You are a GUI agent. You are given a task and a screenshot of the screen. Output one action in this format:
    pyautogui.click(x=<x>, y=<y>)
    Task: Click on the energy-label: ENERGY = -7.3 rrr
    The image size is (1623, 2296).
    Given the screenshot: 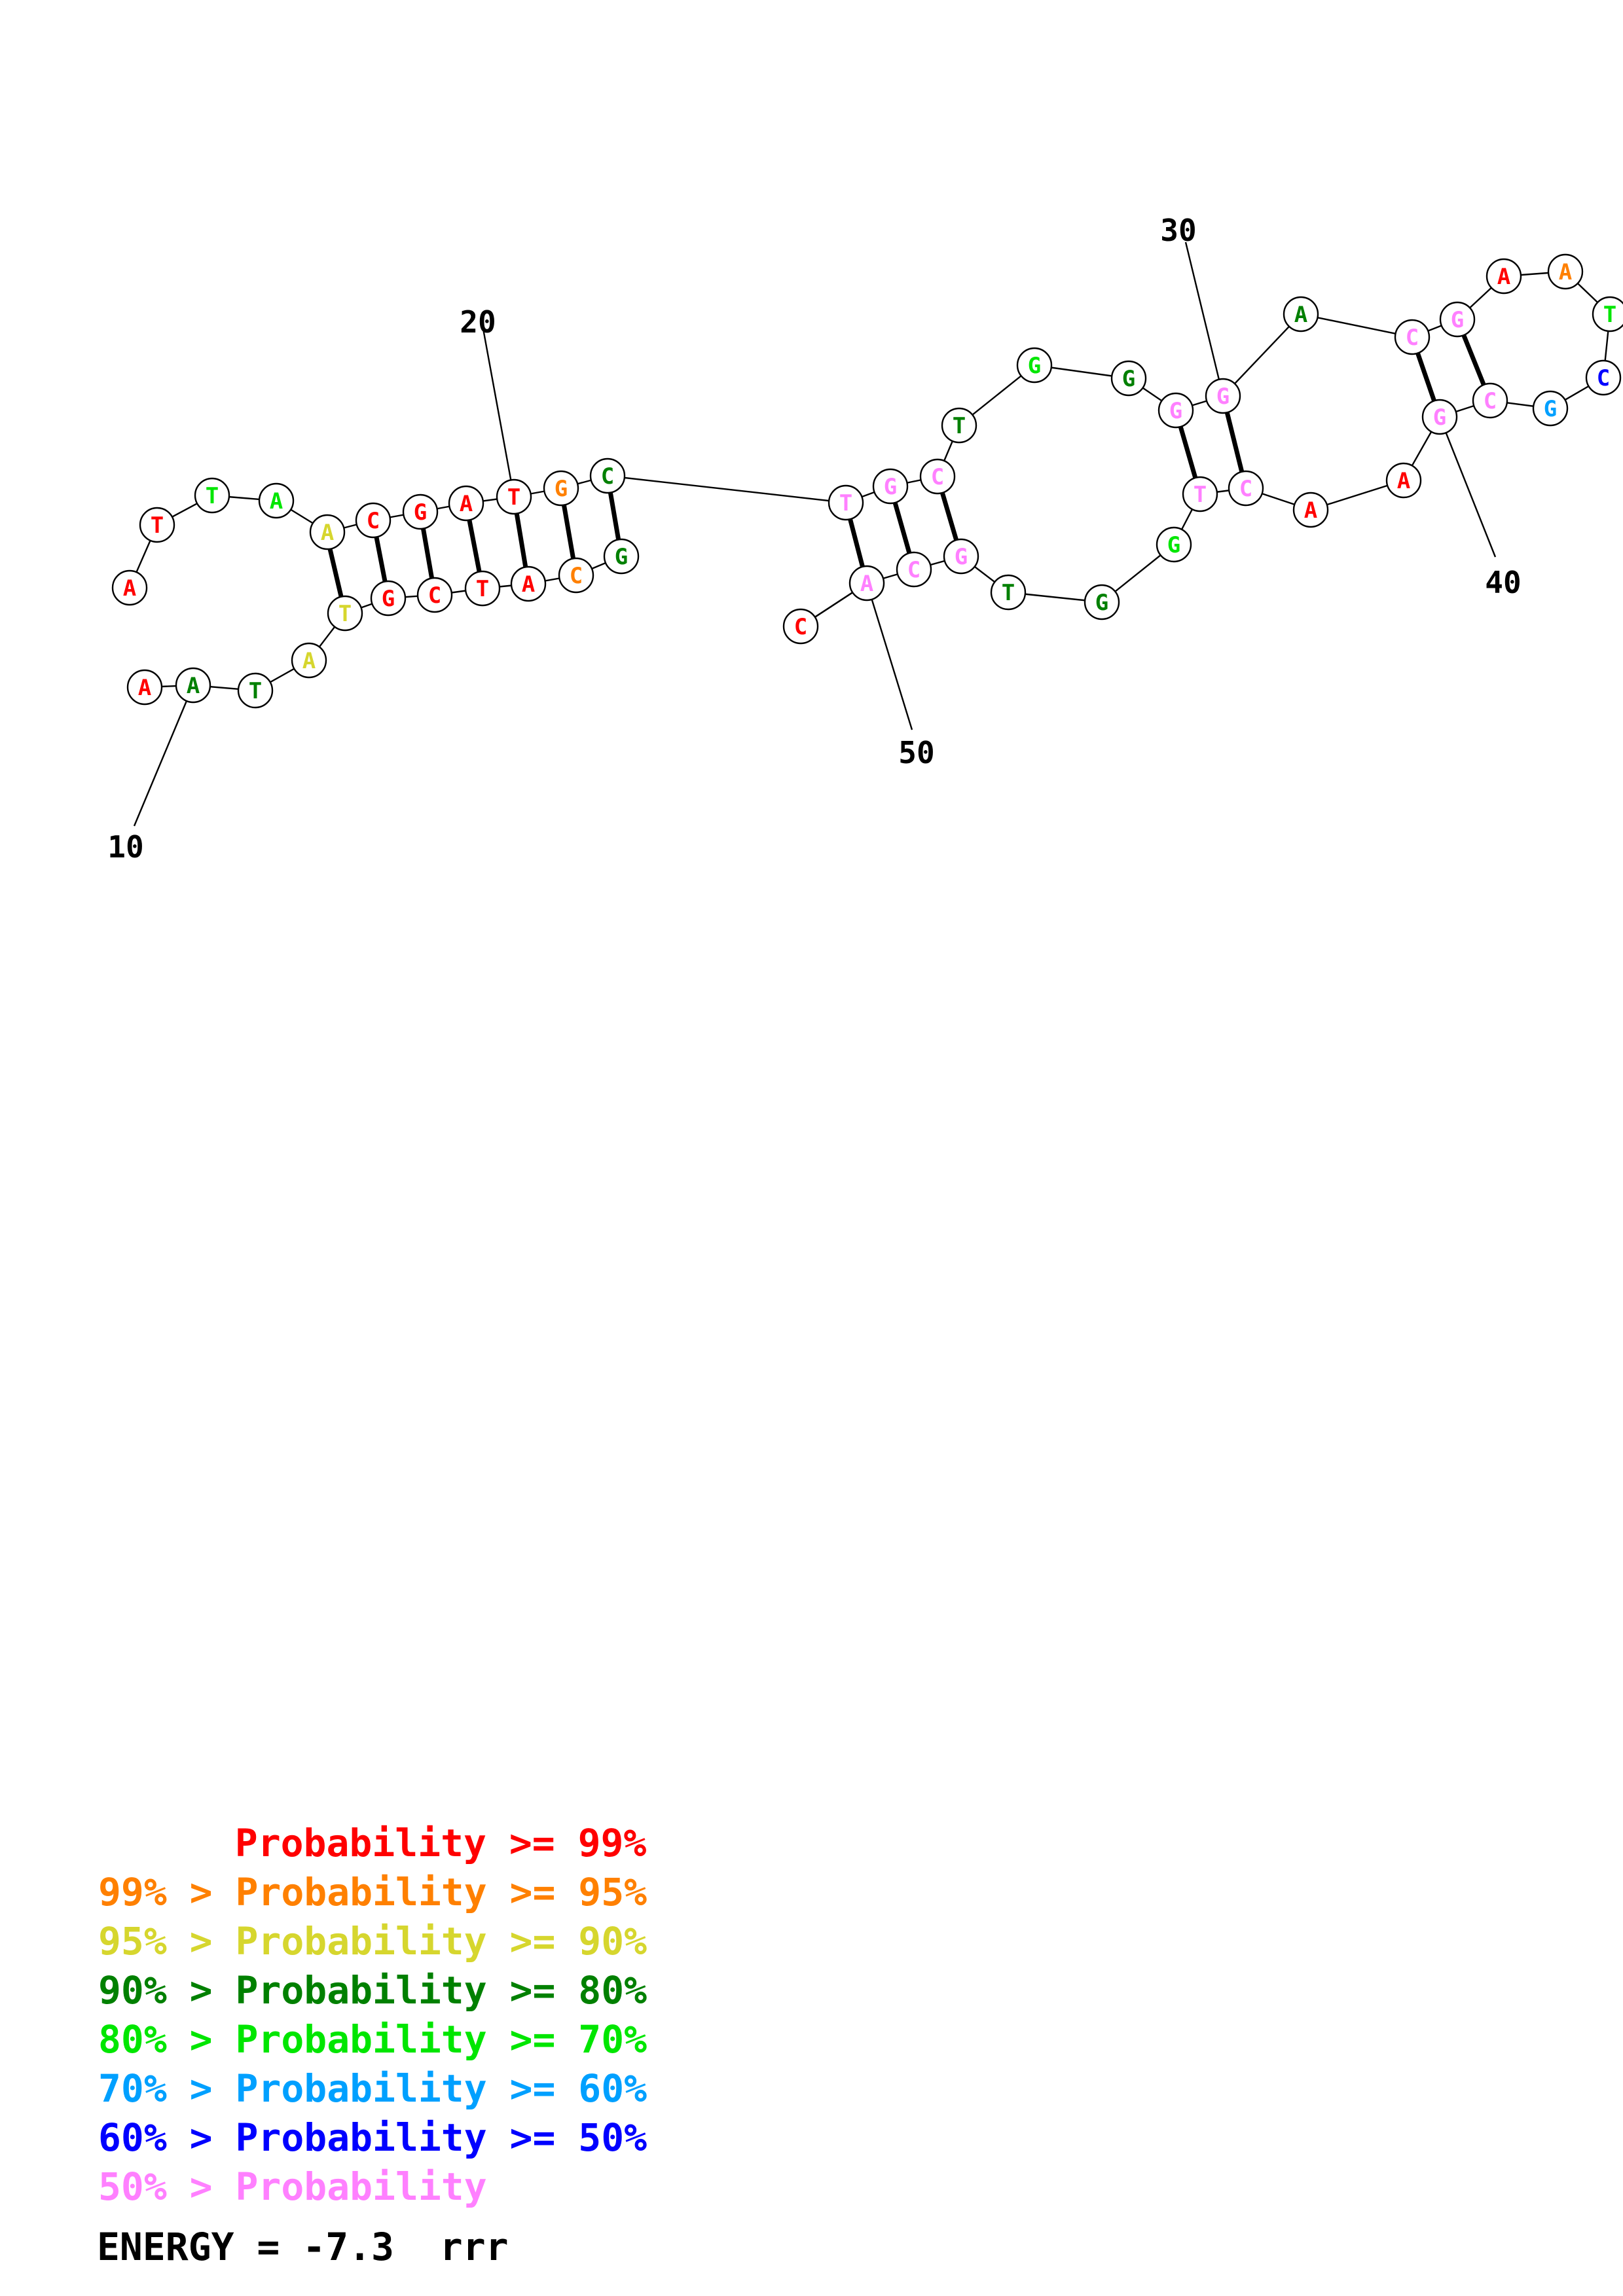 What is the action you would take?
    pyautogui.click(x=303, y=2247)
    